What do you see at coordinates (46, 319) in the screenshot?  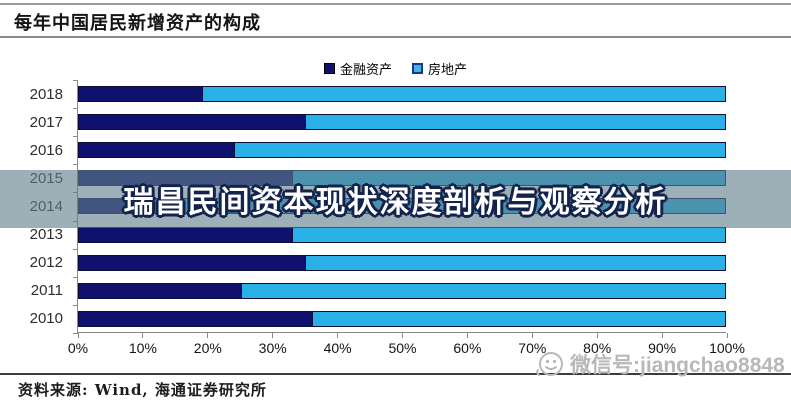 I see `year-label-2010: 2010` at bounding box center [46, 319].